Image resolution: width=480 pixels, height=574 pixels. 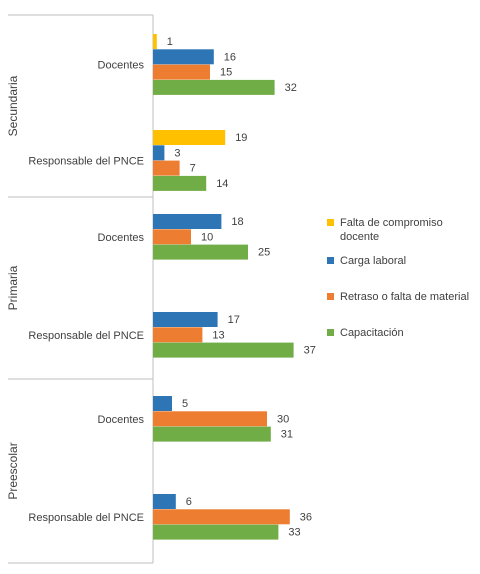 What do you see at coordinates (187, 221) in the screenshot?
I see `bar-primaria-docentes-carga-laboral` at bounding box center [187, 221].